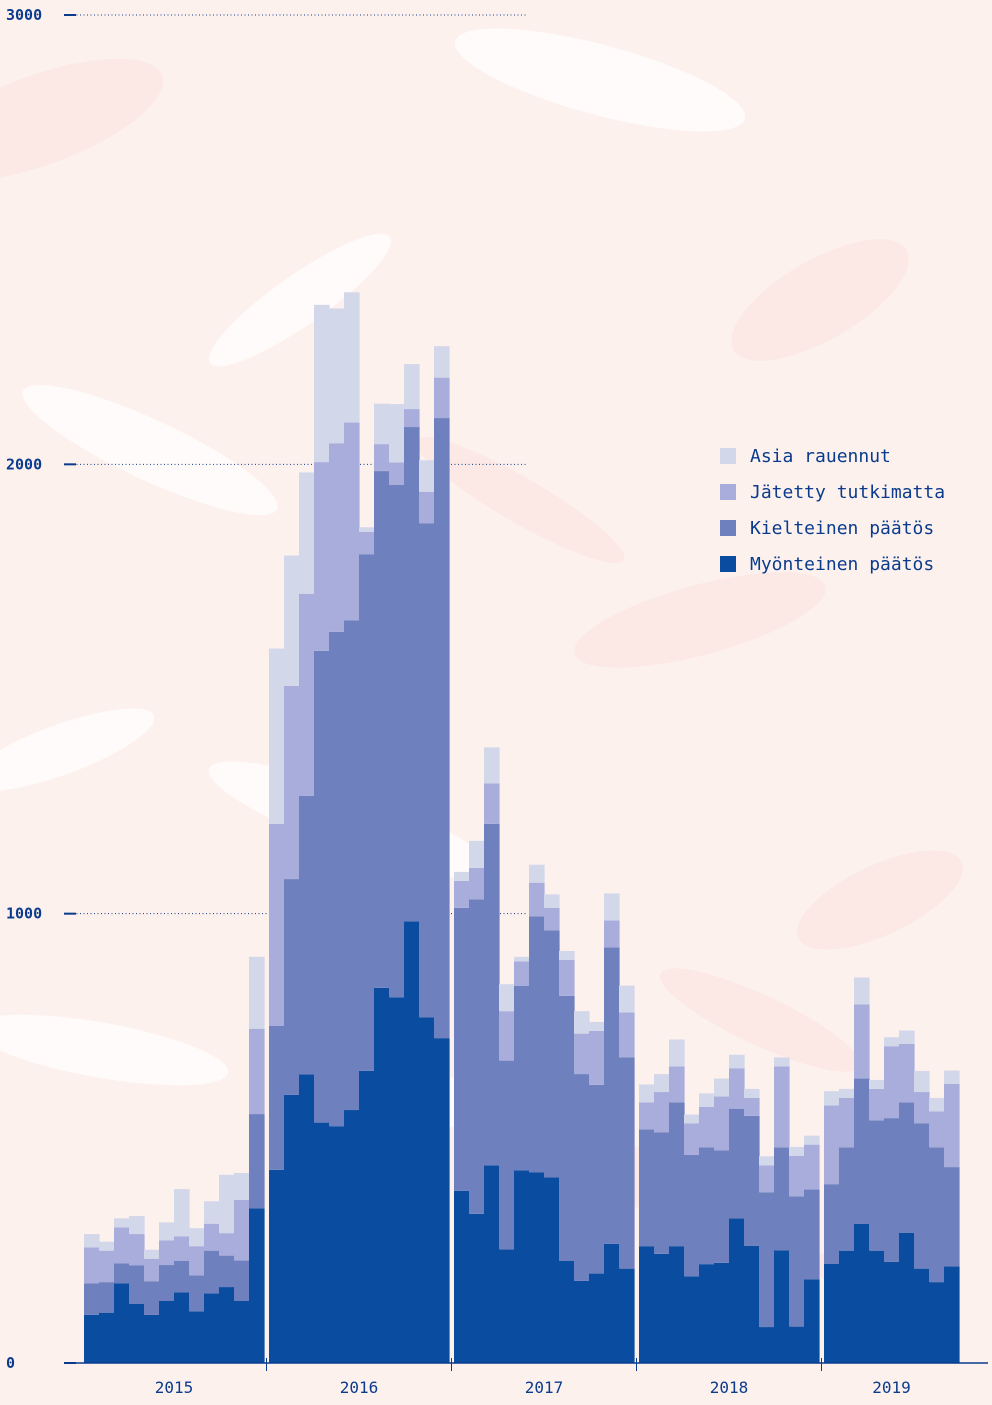 This screenshot has width=992, height=1405. What do you see at coordinates (10, 1363) in the screenshot?
I see `y-tick-label: 0` at bounding box center [10, 1363].